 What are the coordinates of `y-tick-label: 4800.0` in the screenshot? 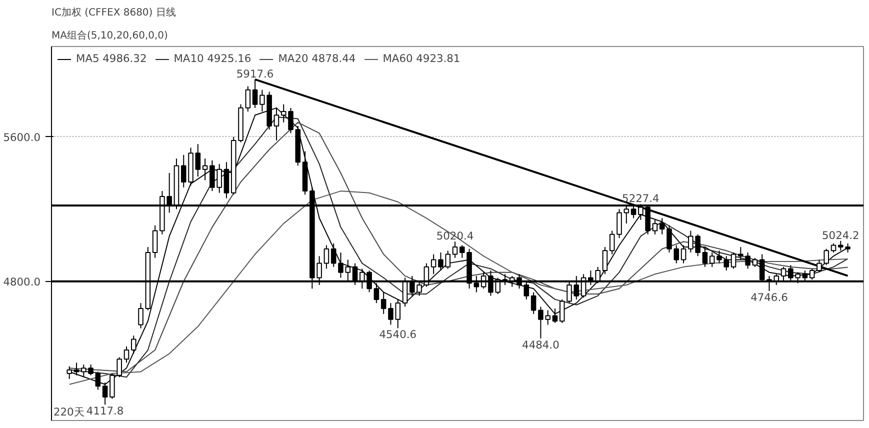 It's located at (22, 281).